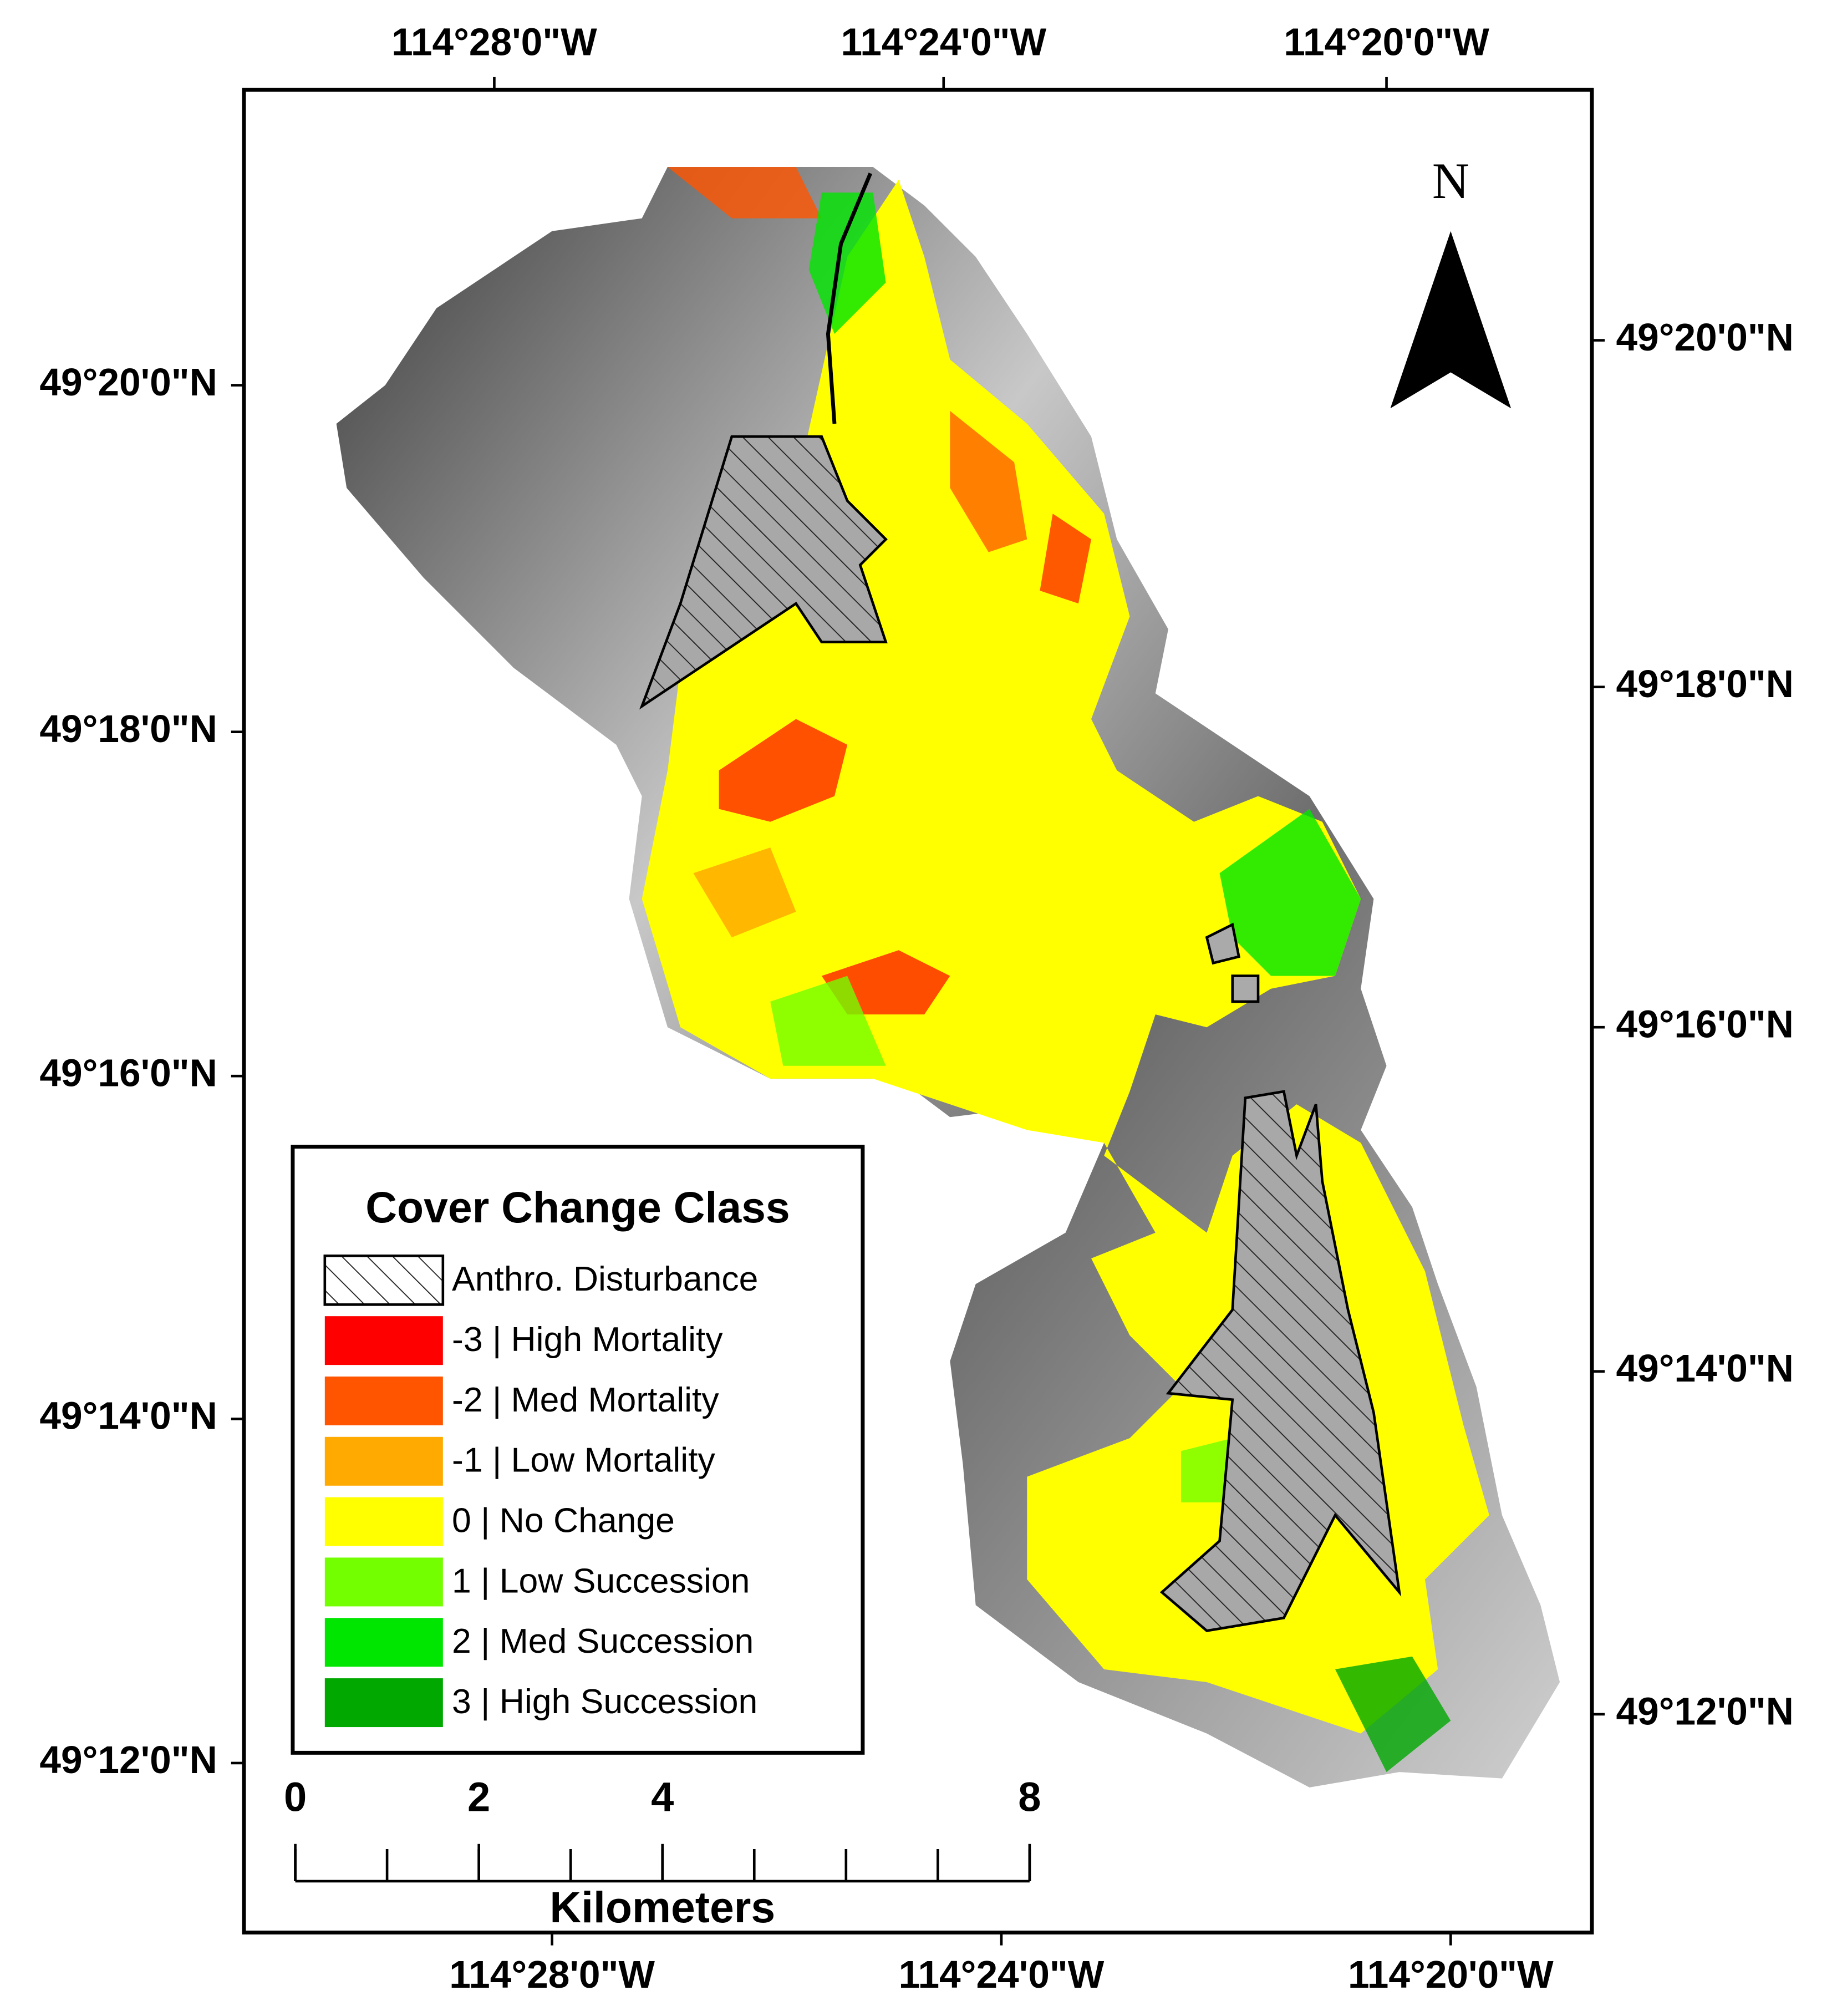  Describe the element at coordinates (605, 1701) in the screenshot. I see `legend-label: 3 | High Succession` at that location.